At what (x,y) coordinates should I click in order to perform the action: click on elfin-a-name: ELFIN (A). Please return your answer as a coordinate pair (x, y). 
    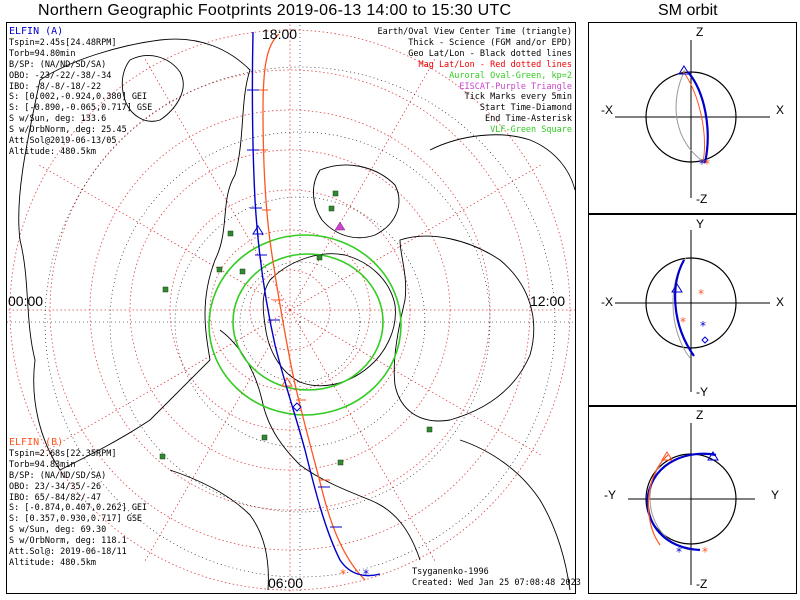
    Looking at the image, I should click on (36, 31).